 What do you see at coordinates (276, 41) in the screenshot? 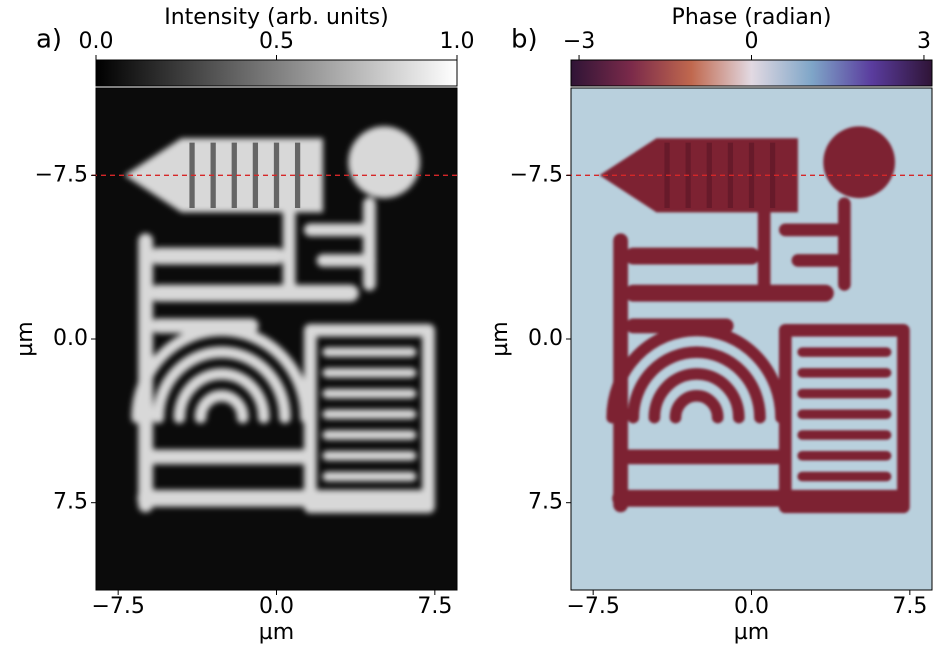
I see `colorbar-tick-label: 0.5` at bounding box center [276, 41].